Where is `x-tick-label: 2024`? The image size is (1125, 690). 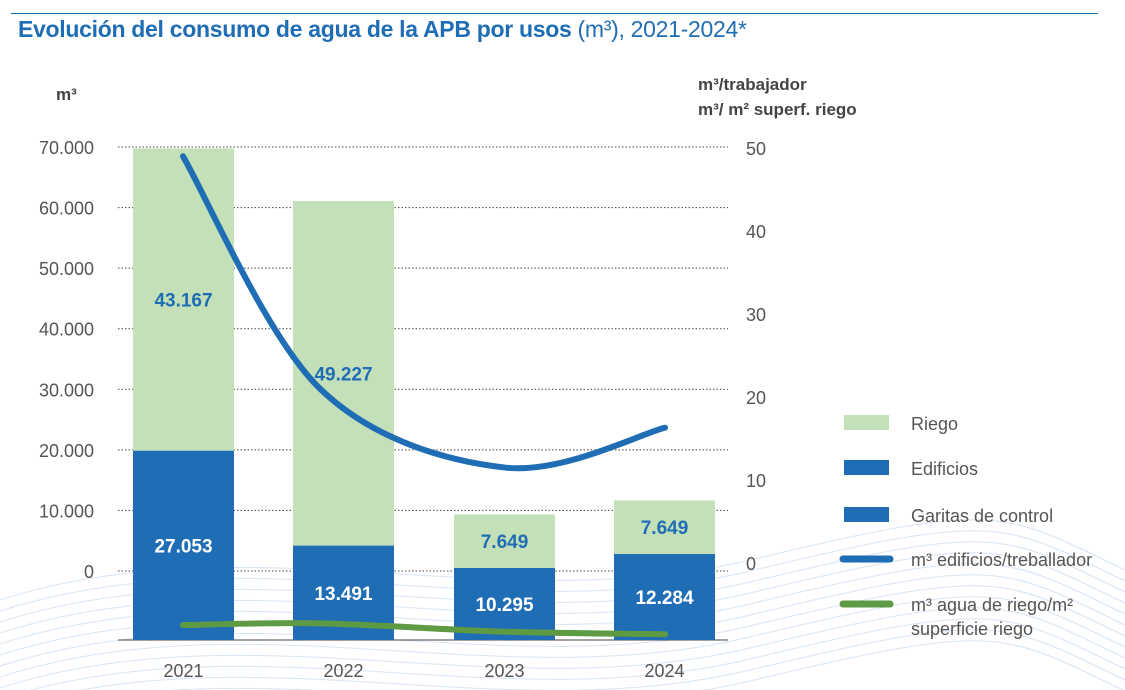 x-tick-label: 2024 is located at coordinates (664, 671).